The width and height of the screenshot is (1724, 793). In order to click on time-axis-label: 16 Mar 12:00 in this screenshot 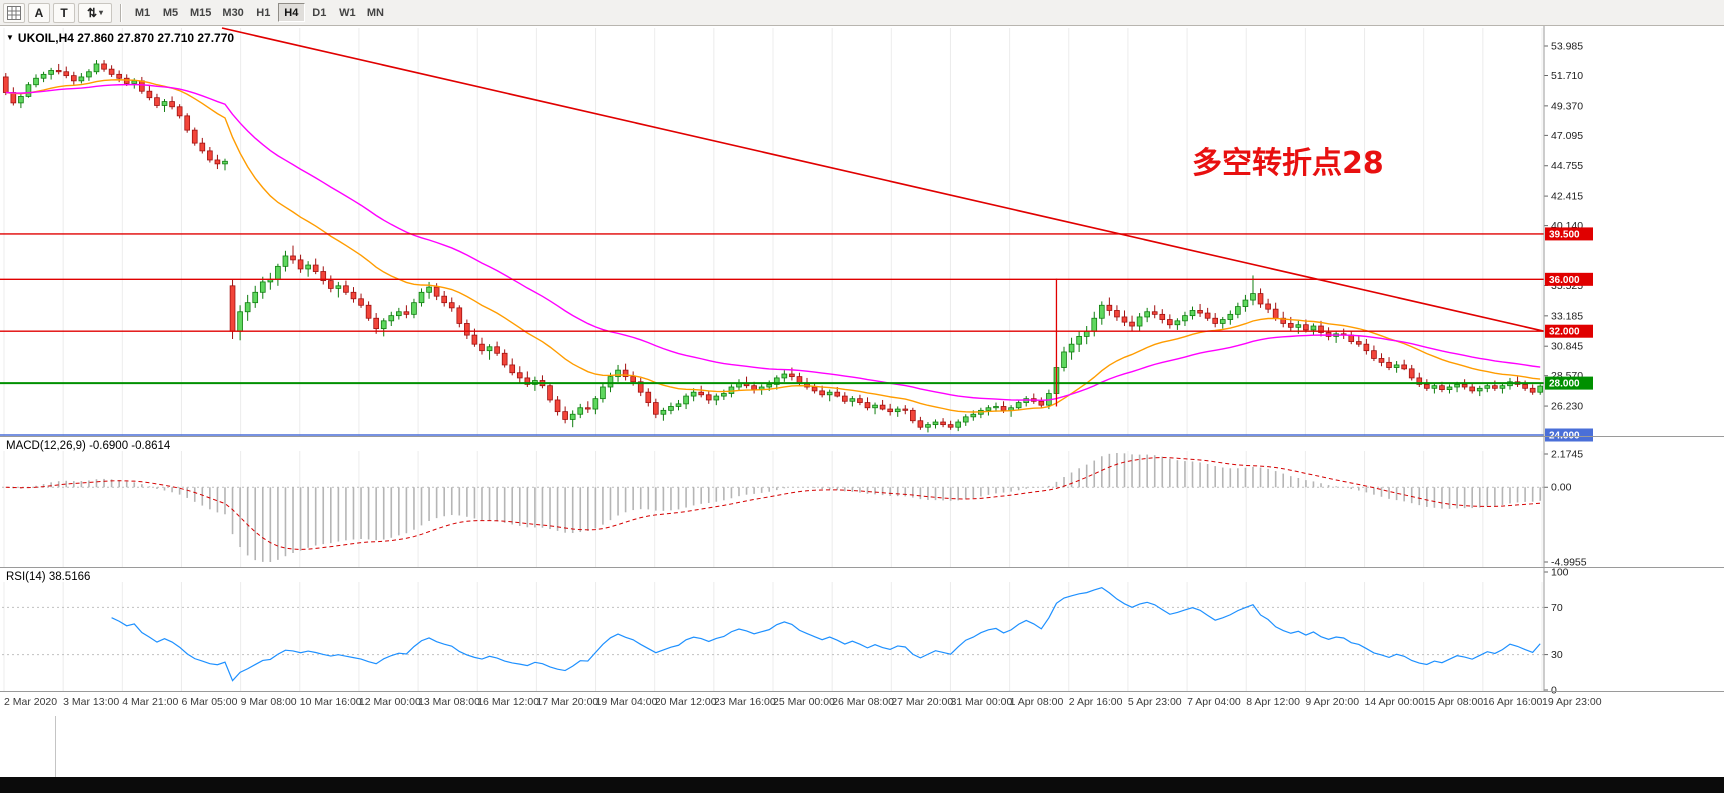, I will do `click(508, 702)`.